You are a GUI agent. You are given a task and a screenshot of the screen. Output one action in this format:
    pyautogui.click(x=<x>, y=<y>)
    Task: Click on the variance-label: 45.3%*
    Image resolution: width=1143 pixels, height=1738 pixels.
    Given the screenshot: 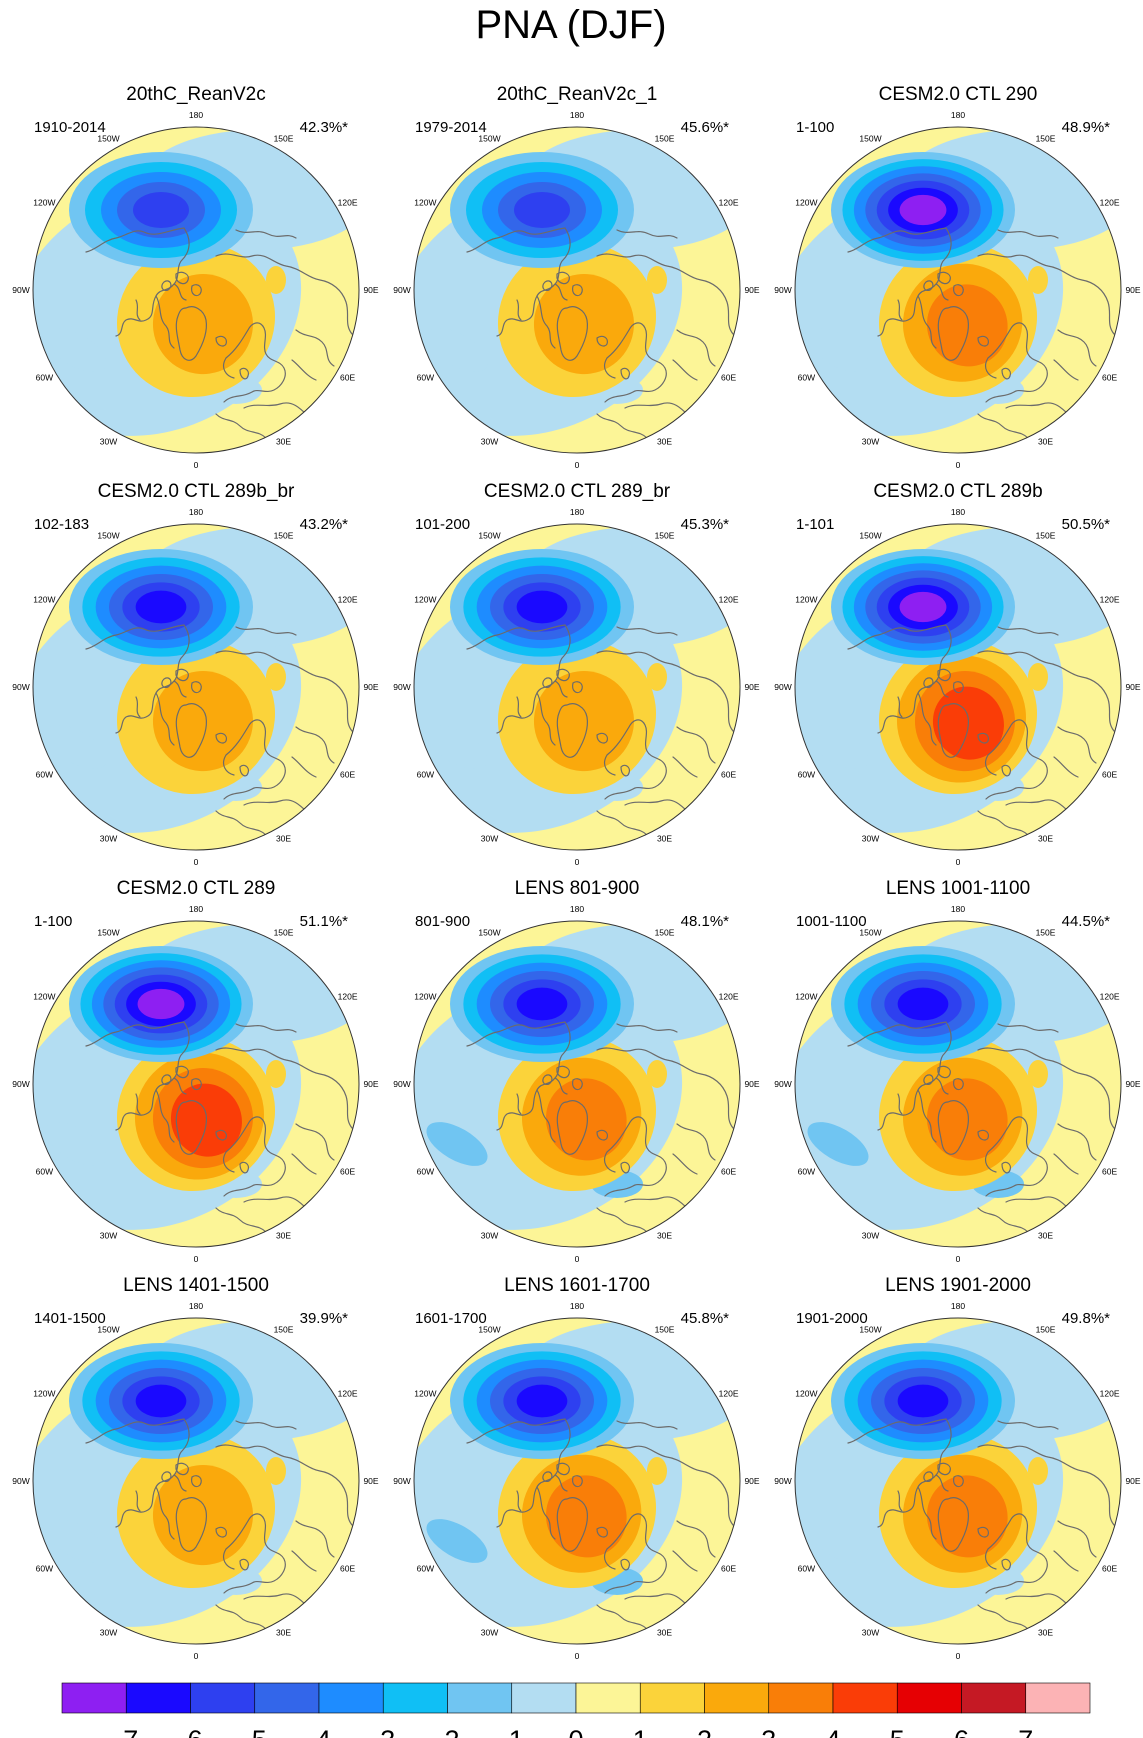 What is the action you would take?
    pyautogui.click(x=705, y=524)
    